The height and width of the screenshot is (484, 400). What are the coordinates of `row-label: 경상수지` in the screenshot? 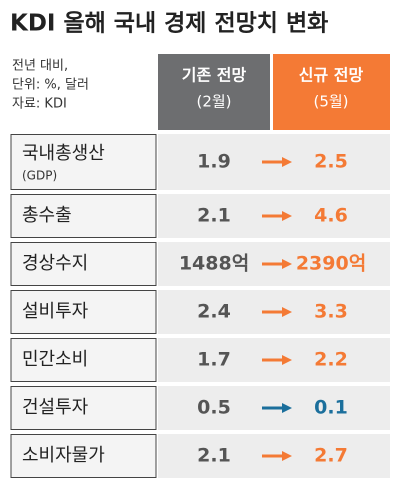 It's located at (55, 263).